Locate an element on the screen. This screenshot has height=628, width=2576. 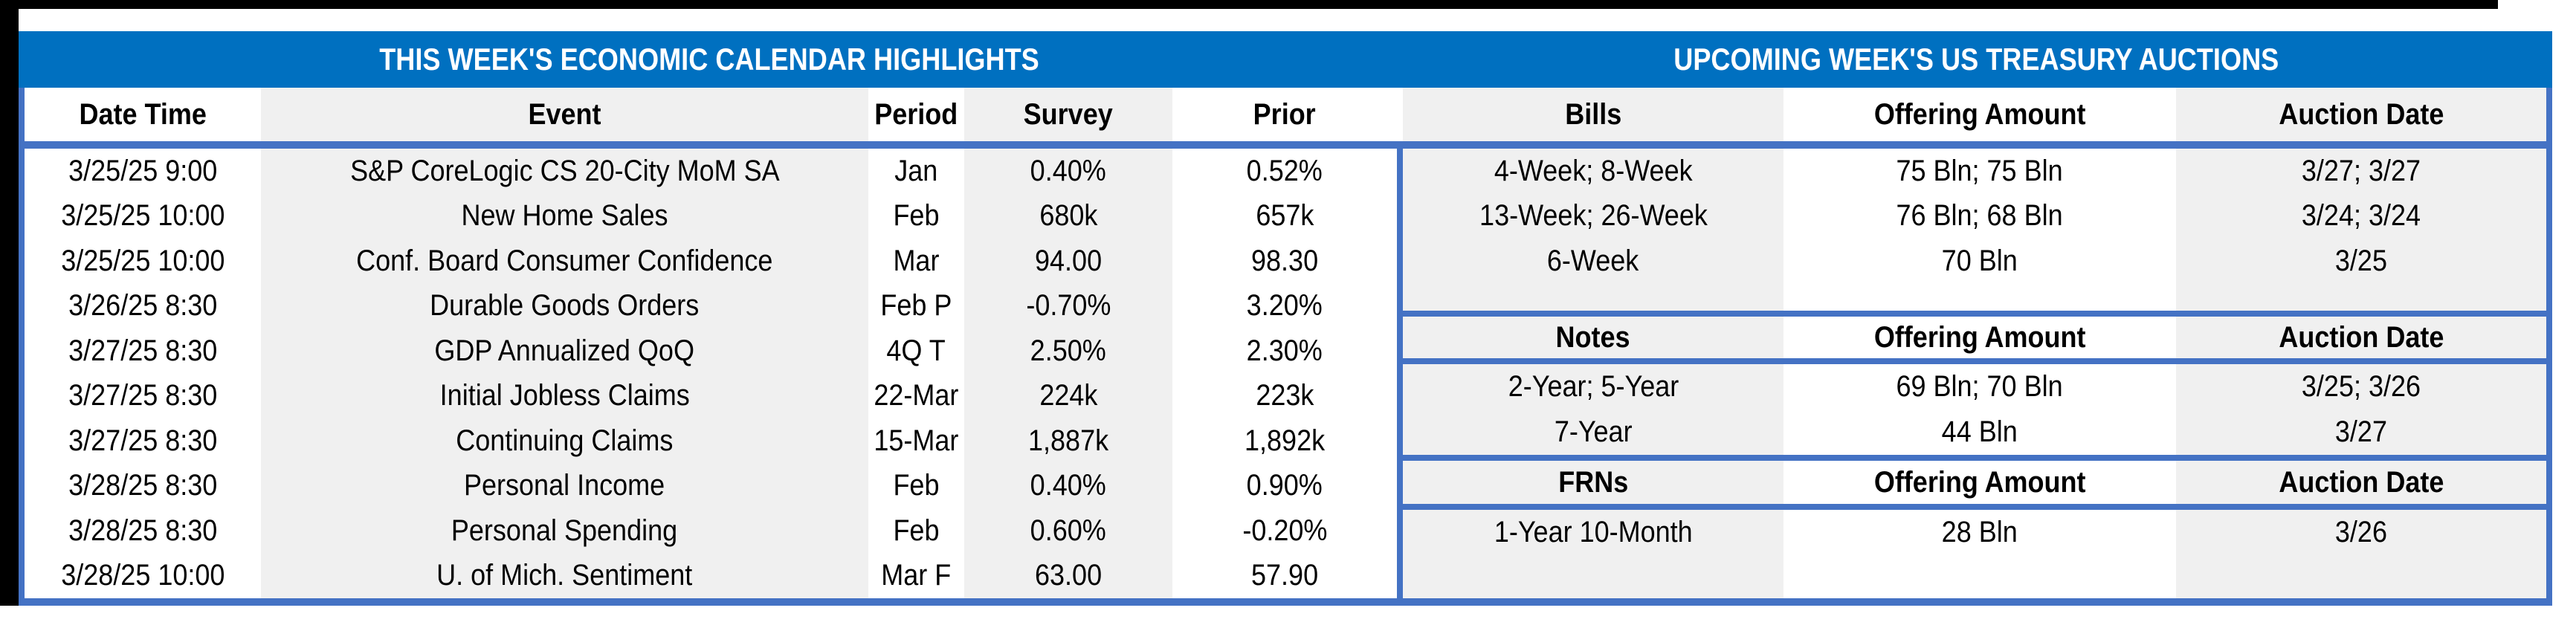
column-header-label: Offering Amount is located at coordinates (1979, 482).